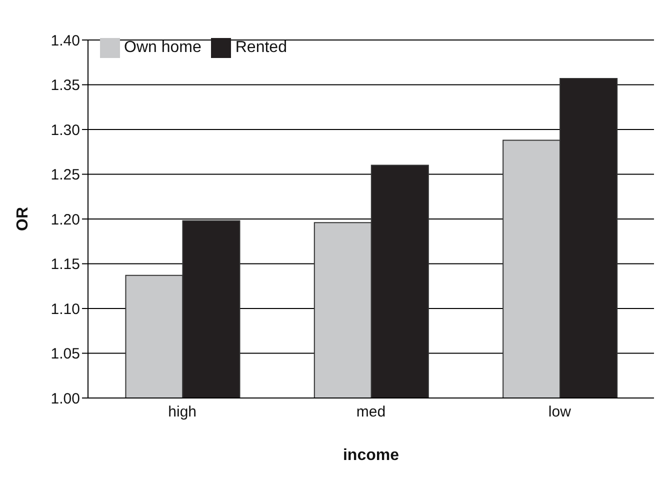  What do you see at coordinates (65, 265) in the screenshot?
I see `y-tick-label: 1.15` at bounding box center [65, 265].